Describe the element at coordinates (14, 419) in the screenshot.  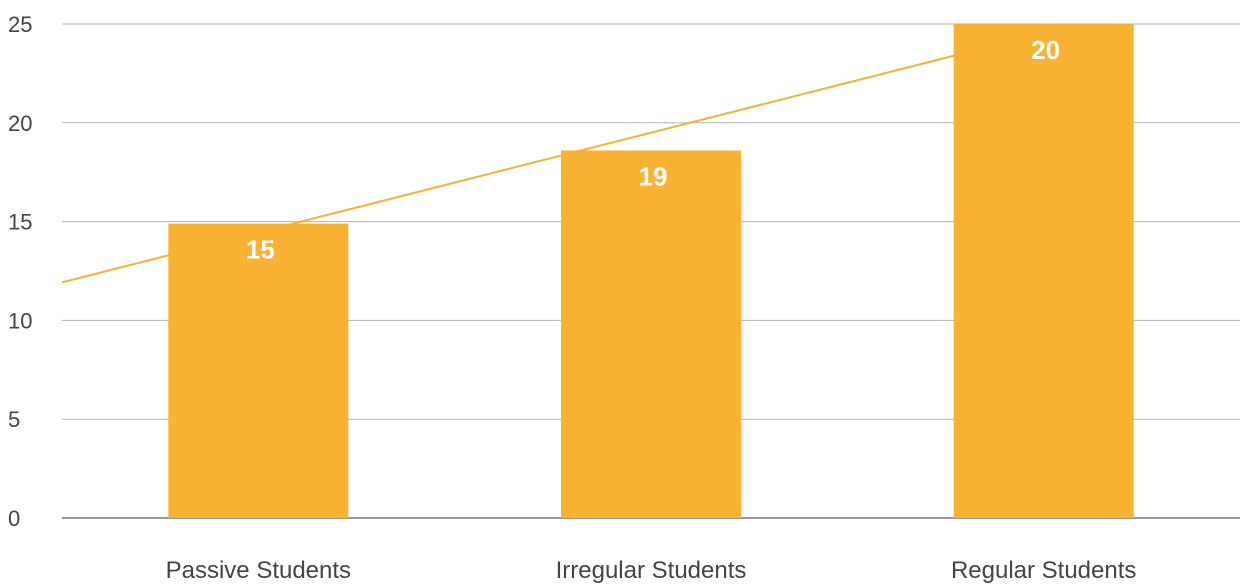
I see `y-tick-label: 5` at that location.